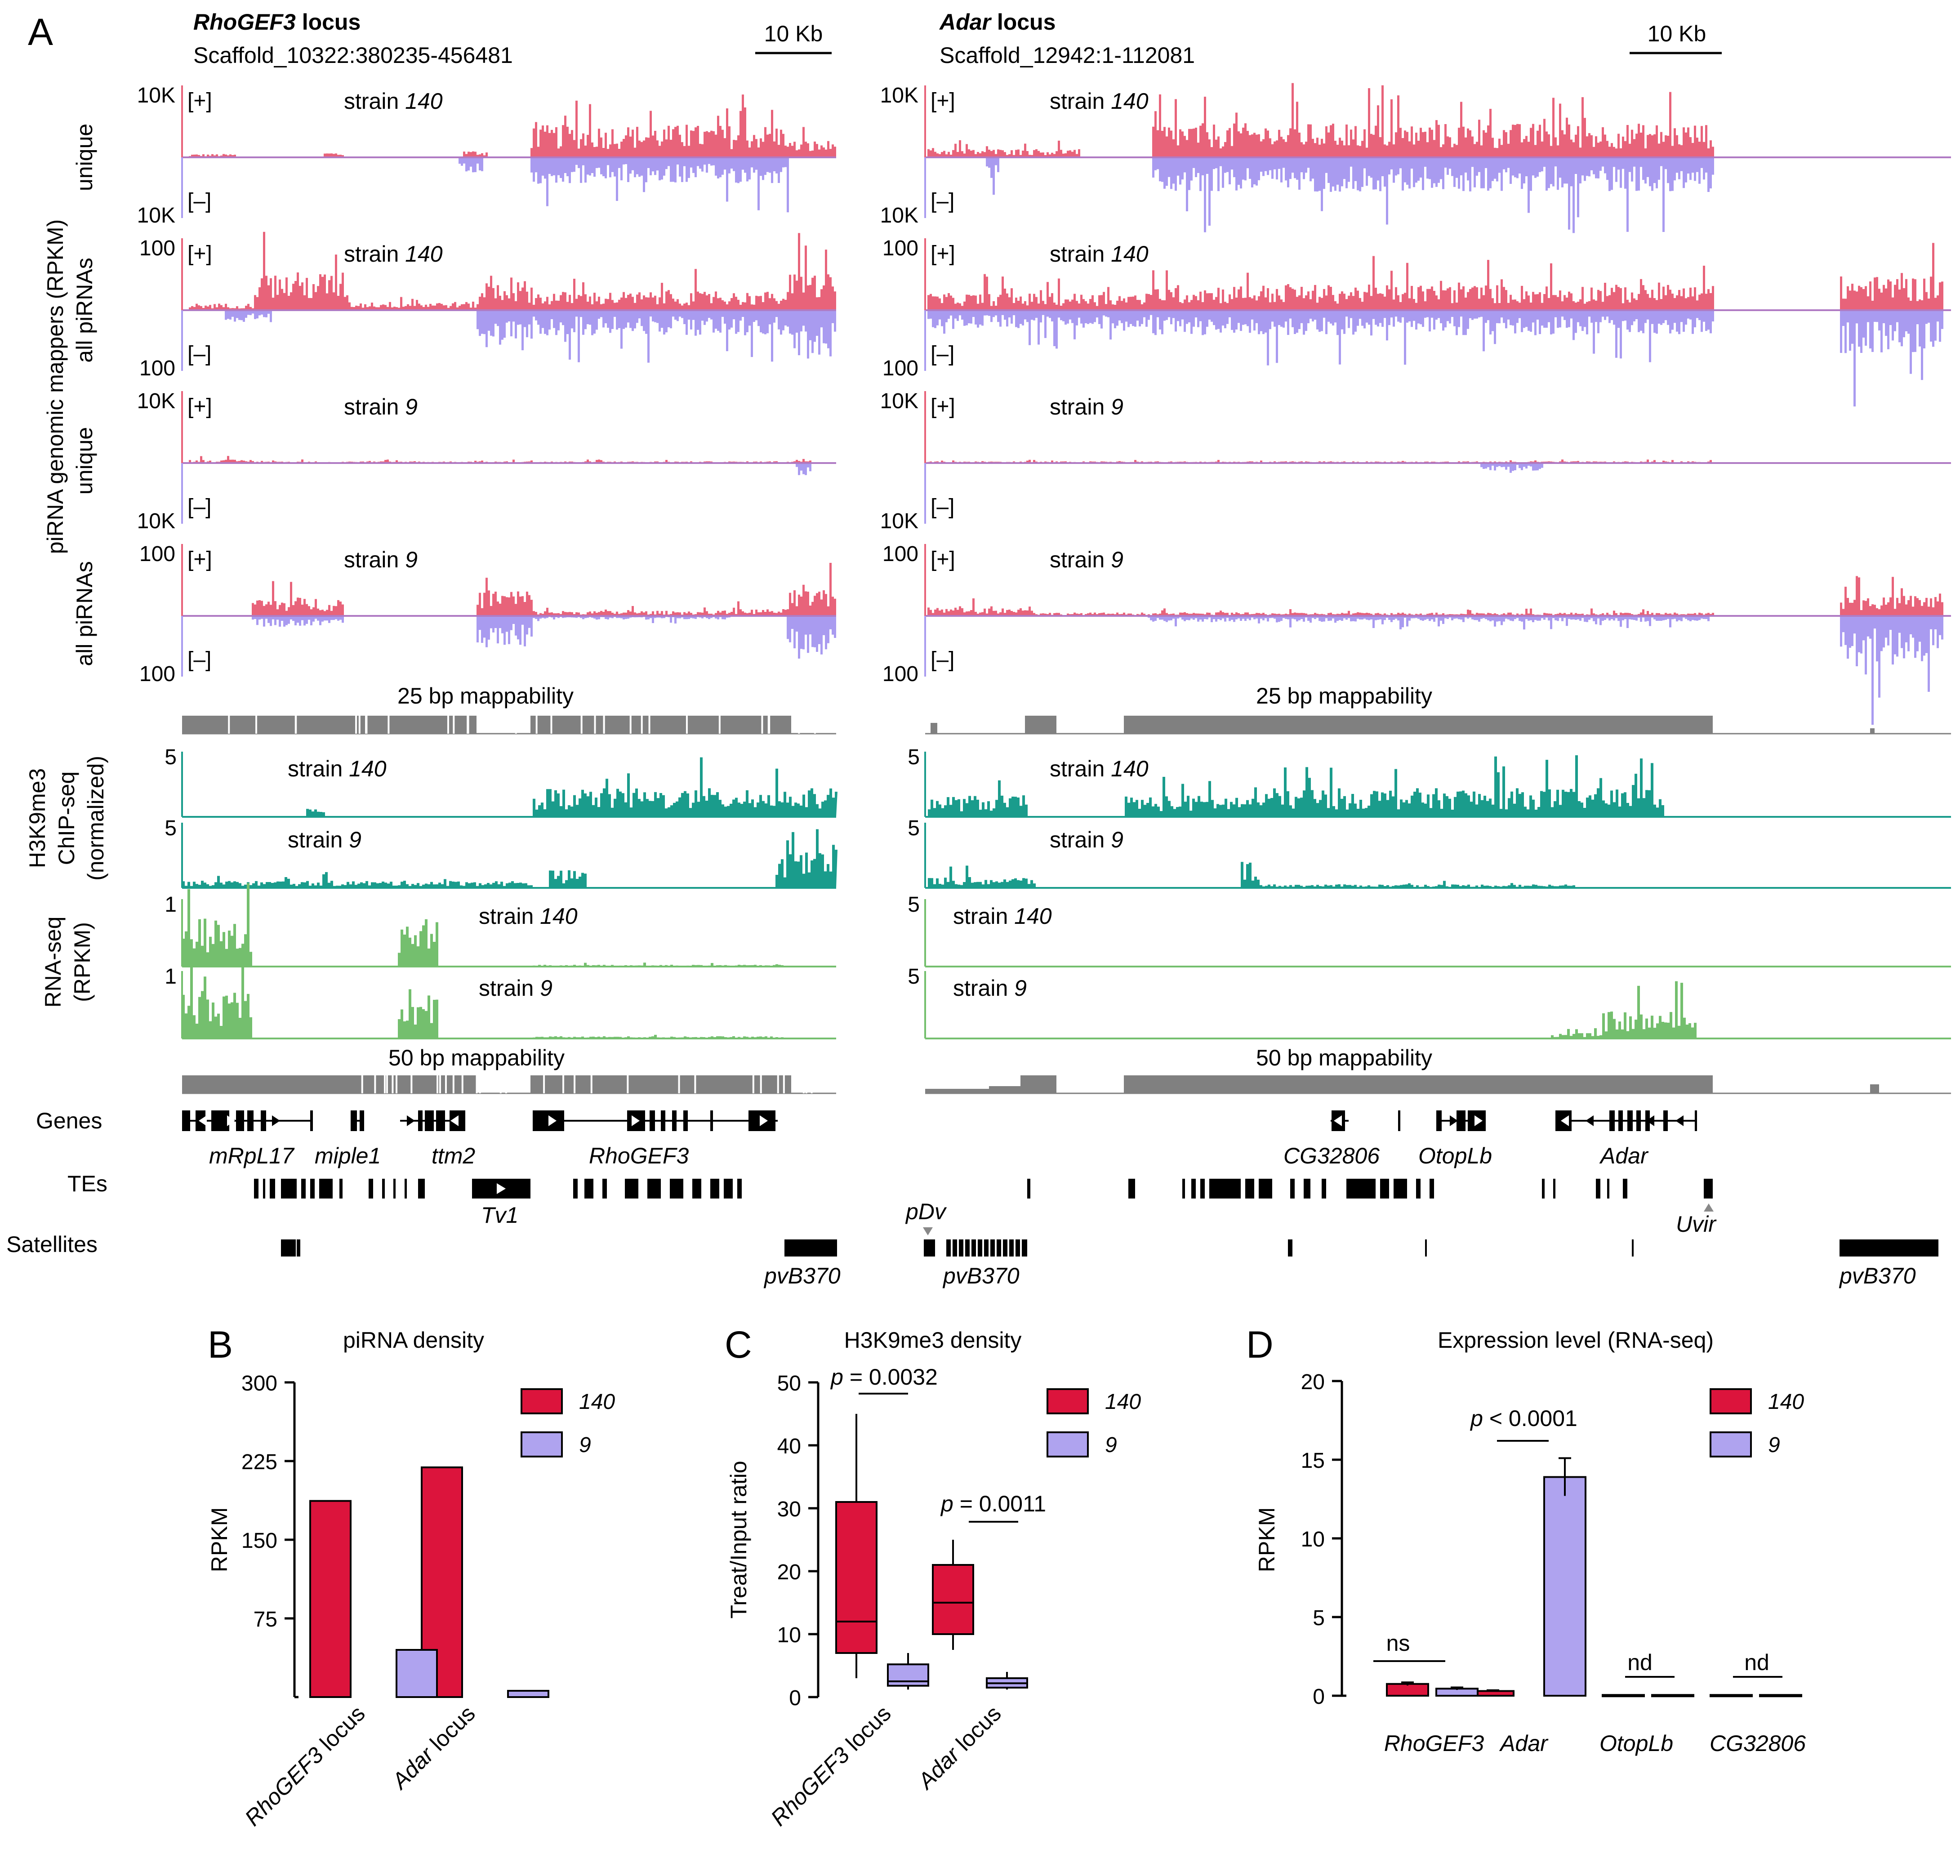 Image resolution: width=1960 pixels, height=1876 pixels. Describe the element at coordinates (899, 401) in the screenshot. I see `pirna-max-top-right-3: 10K` at that location.